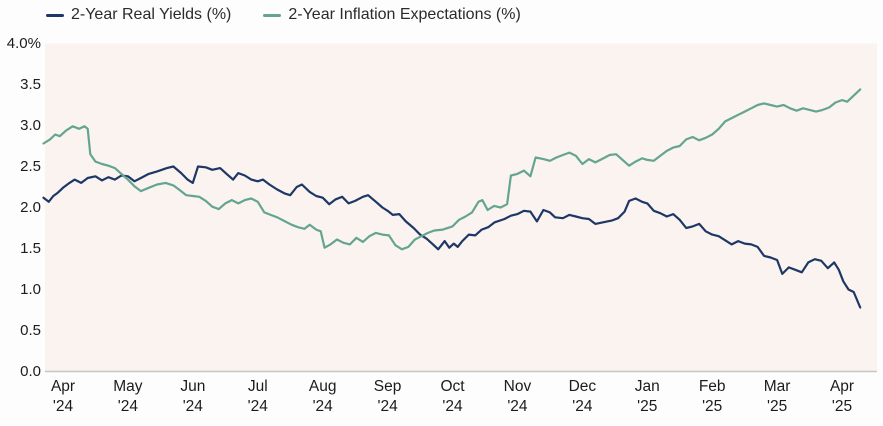 This screenshot has width=883, height=426. I want to click on legend-item-real-yields: 2-Year Real Yields (%), so click(138, 15).